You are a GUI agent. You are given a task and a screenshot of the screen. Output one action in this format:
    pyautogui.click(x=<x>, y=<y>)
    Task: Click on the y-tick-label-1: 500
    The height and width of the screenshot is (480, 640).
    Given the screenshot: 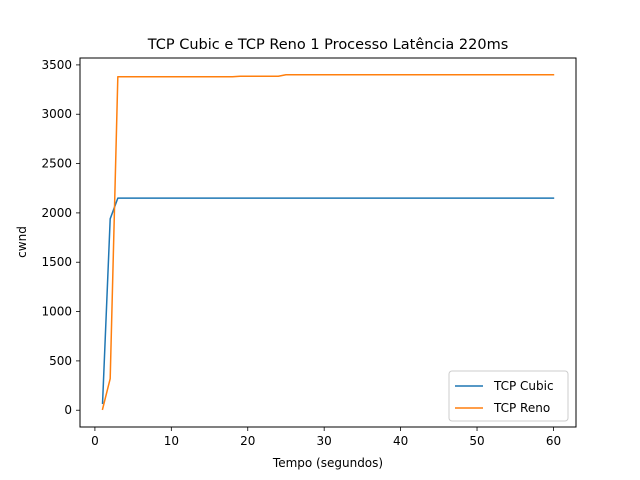 What is the action you would take?
    pyautogui.click(x=60, y=361)
    